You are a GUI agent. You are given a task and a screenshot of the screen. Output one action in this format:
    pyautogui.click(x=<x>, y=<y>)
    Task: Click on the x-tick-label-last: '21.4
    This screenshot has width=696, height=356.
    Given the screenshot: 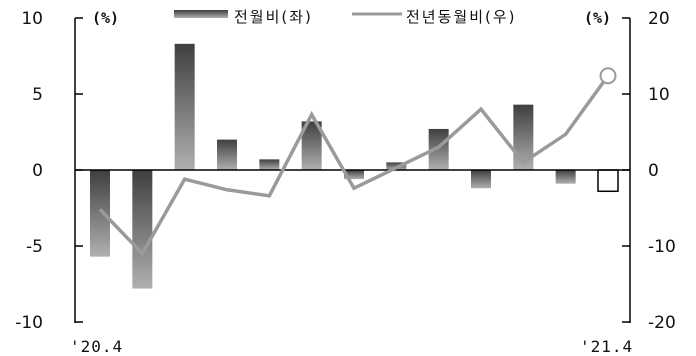 What is the action you would take?
    pyautogui.click(x=606, y=346)
    